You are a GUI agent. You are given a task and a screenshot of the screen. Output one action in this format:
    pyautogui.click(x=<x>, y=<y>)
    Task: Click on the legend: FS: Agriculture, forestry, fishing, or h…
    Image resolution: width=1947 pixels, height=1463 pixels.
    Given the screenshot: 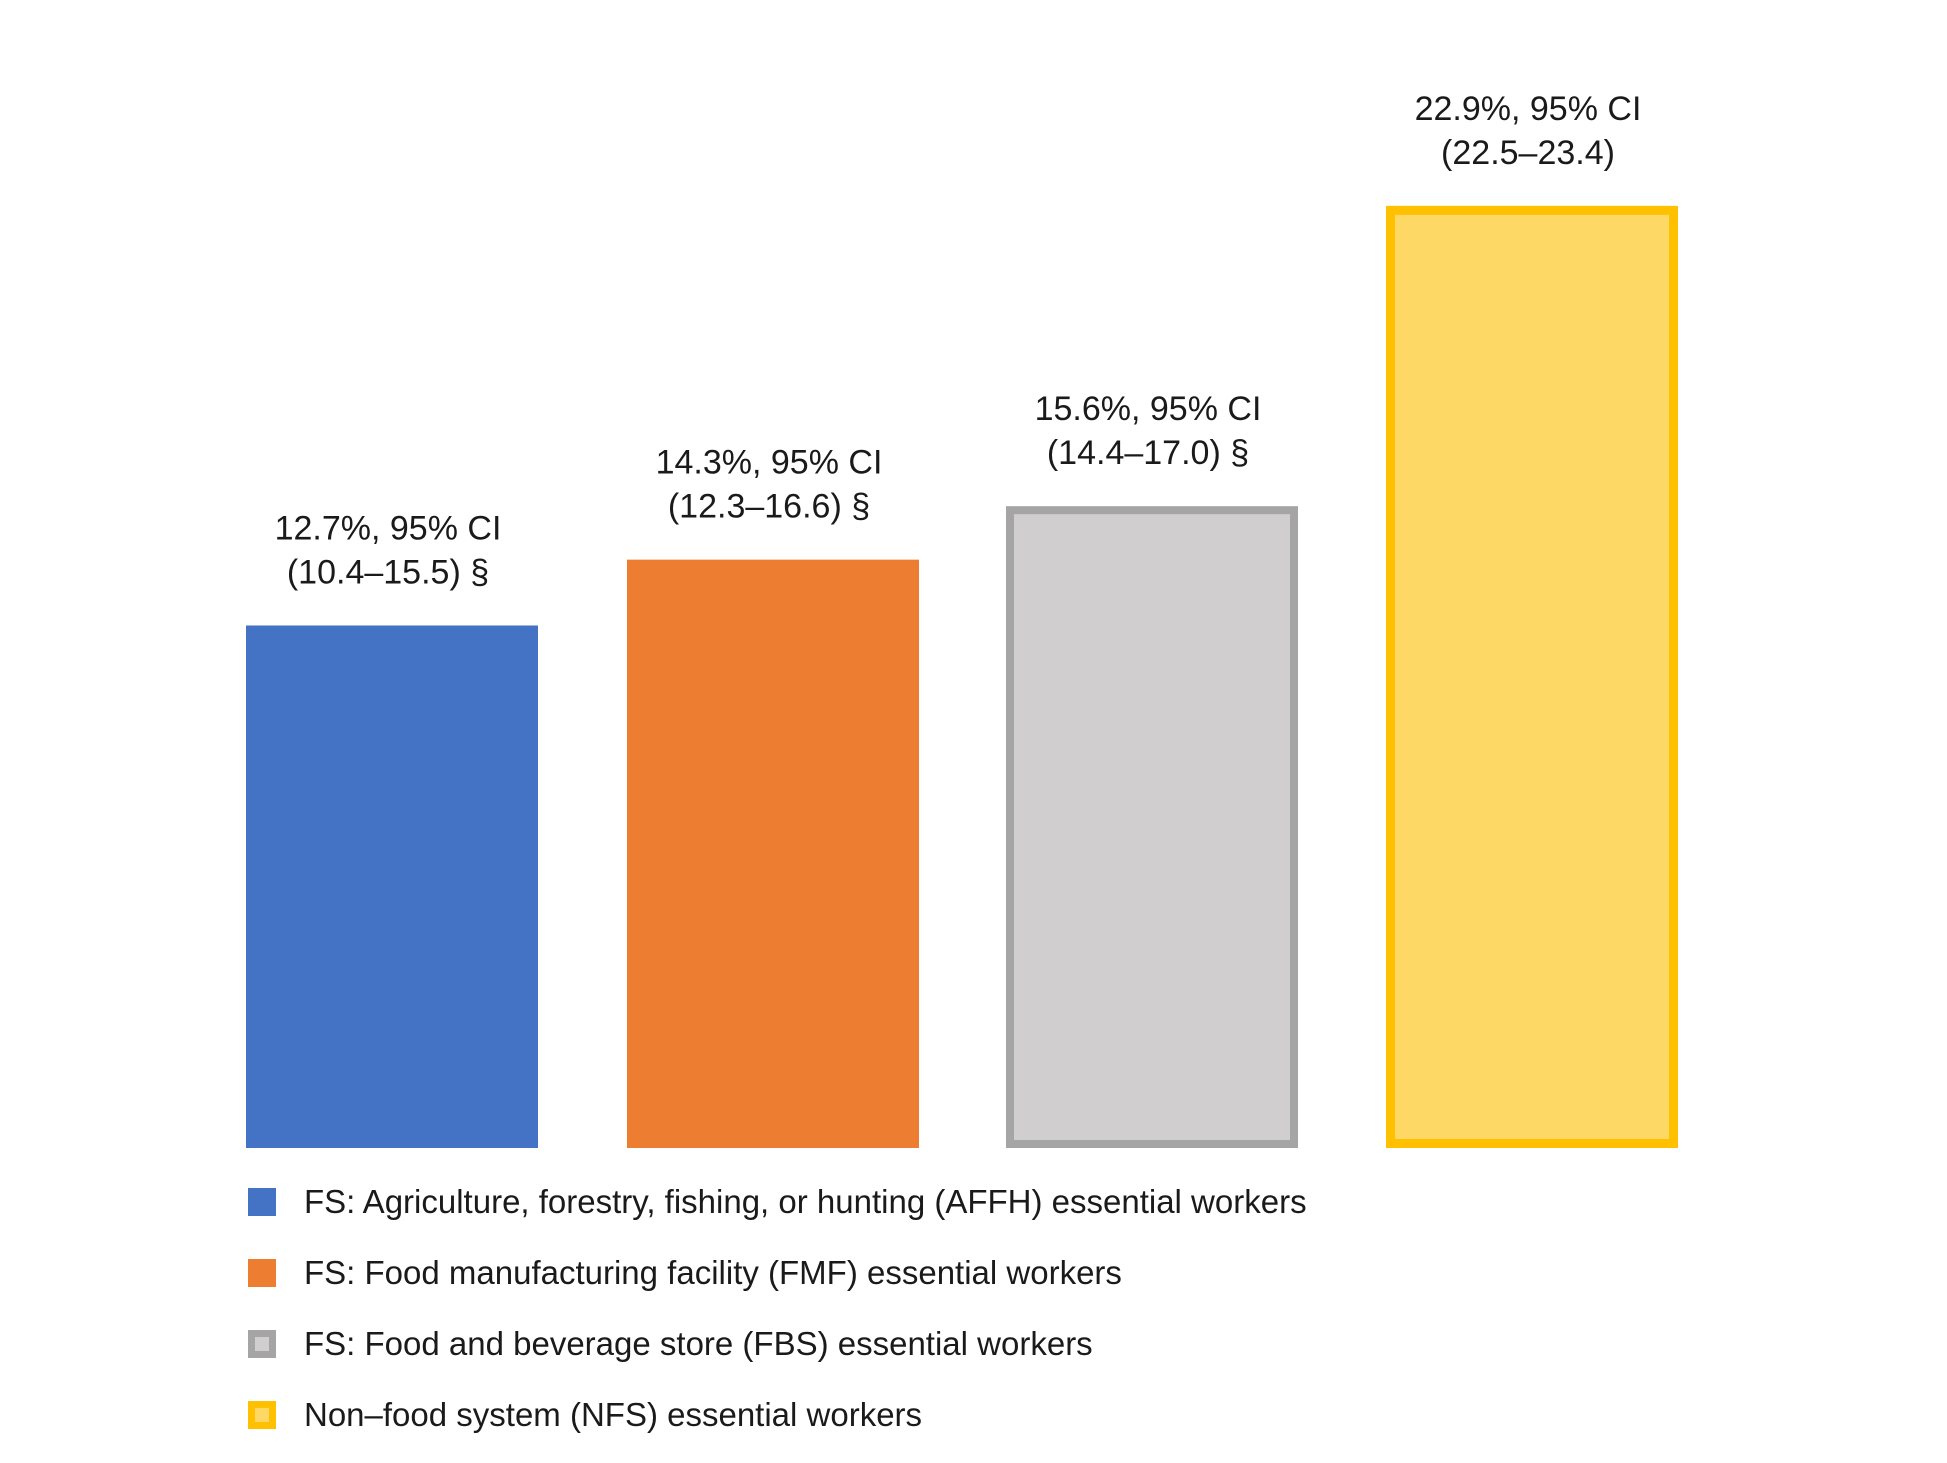 What is the action you would take?
    pyautogui.click(x=777, y=1308)
    